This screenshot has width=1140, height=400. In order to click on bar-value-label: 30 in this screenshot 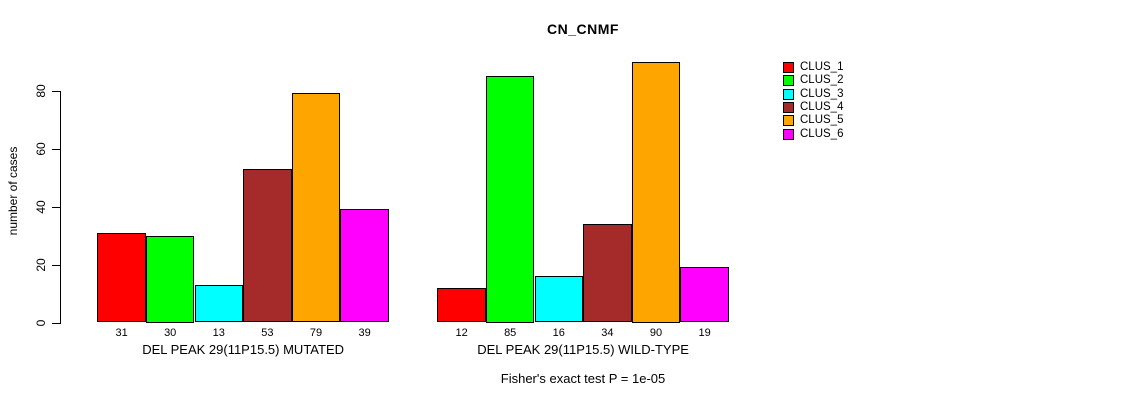, I will do `click(170, 333)`.